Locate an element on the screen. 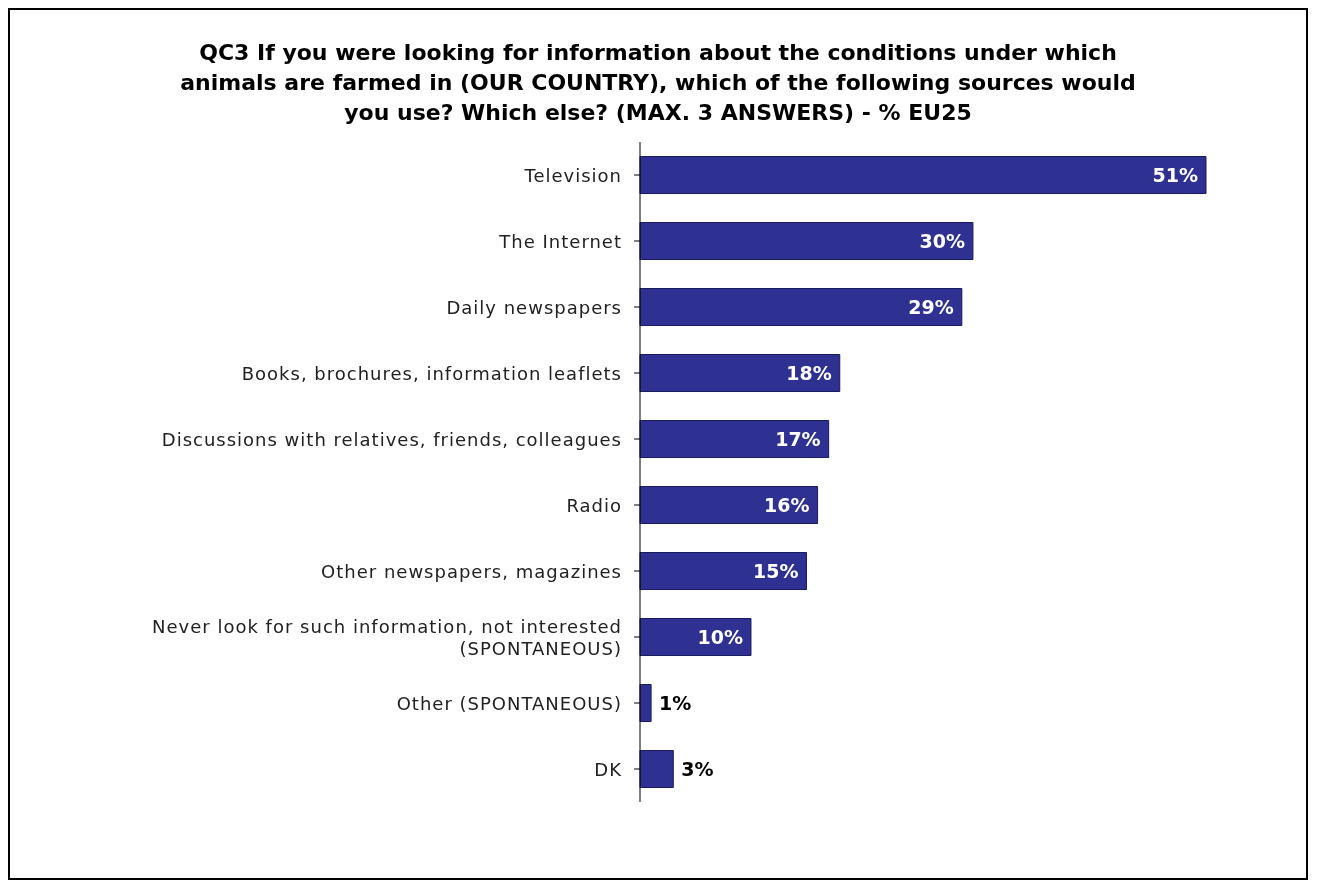 The height and width of the screenshot is (892, 1322). y-tick-label: The Internet is located at coordinates (560, 241).